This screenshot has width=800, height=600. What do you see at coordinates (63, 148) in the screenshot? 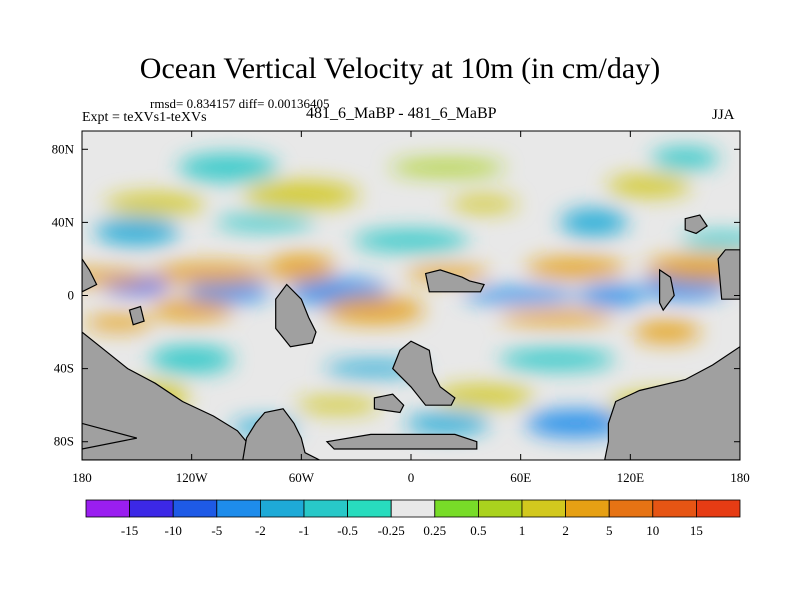
I see `y-tick-label: 80N` at bounding box center [63, 148].